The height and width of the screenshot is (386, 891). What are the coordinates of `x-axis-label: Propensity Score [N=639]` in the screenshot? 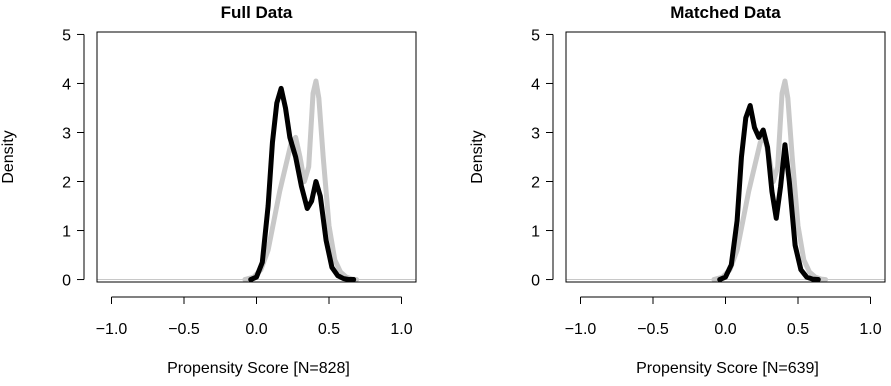 It's located at (727, 368).